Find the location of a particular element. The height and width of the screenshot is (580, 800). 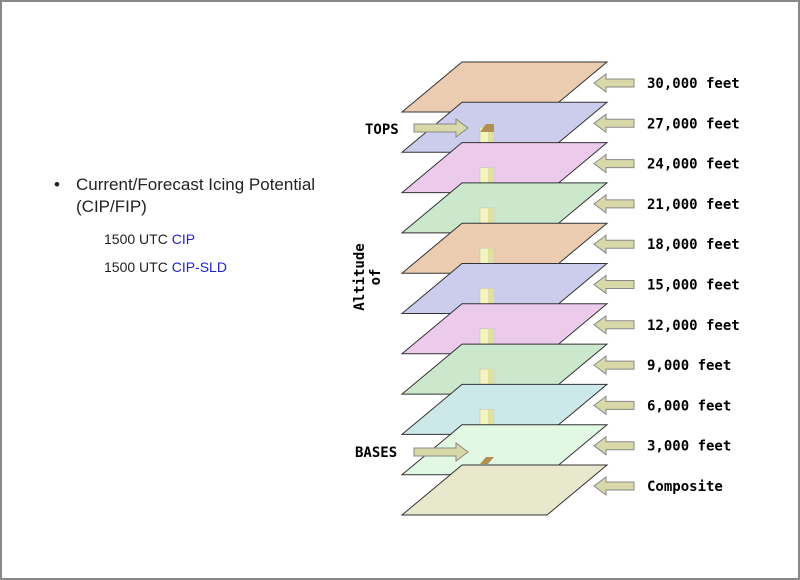

layer-label: 9,000 feet is located at coordinates (689, 366).